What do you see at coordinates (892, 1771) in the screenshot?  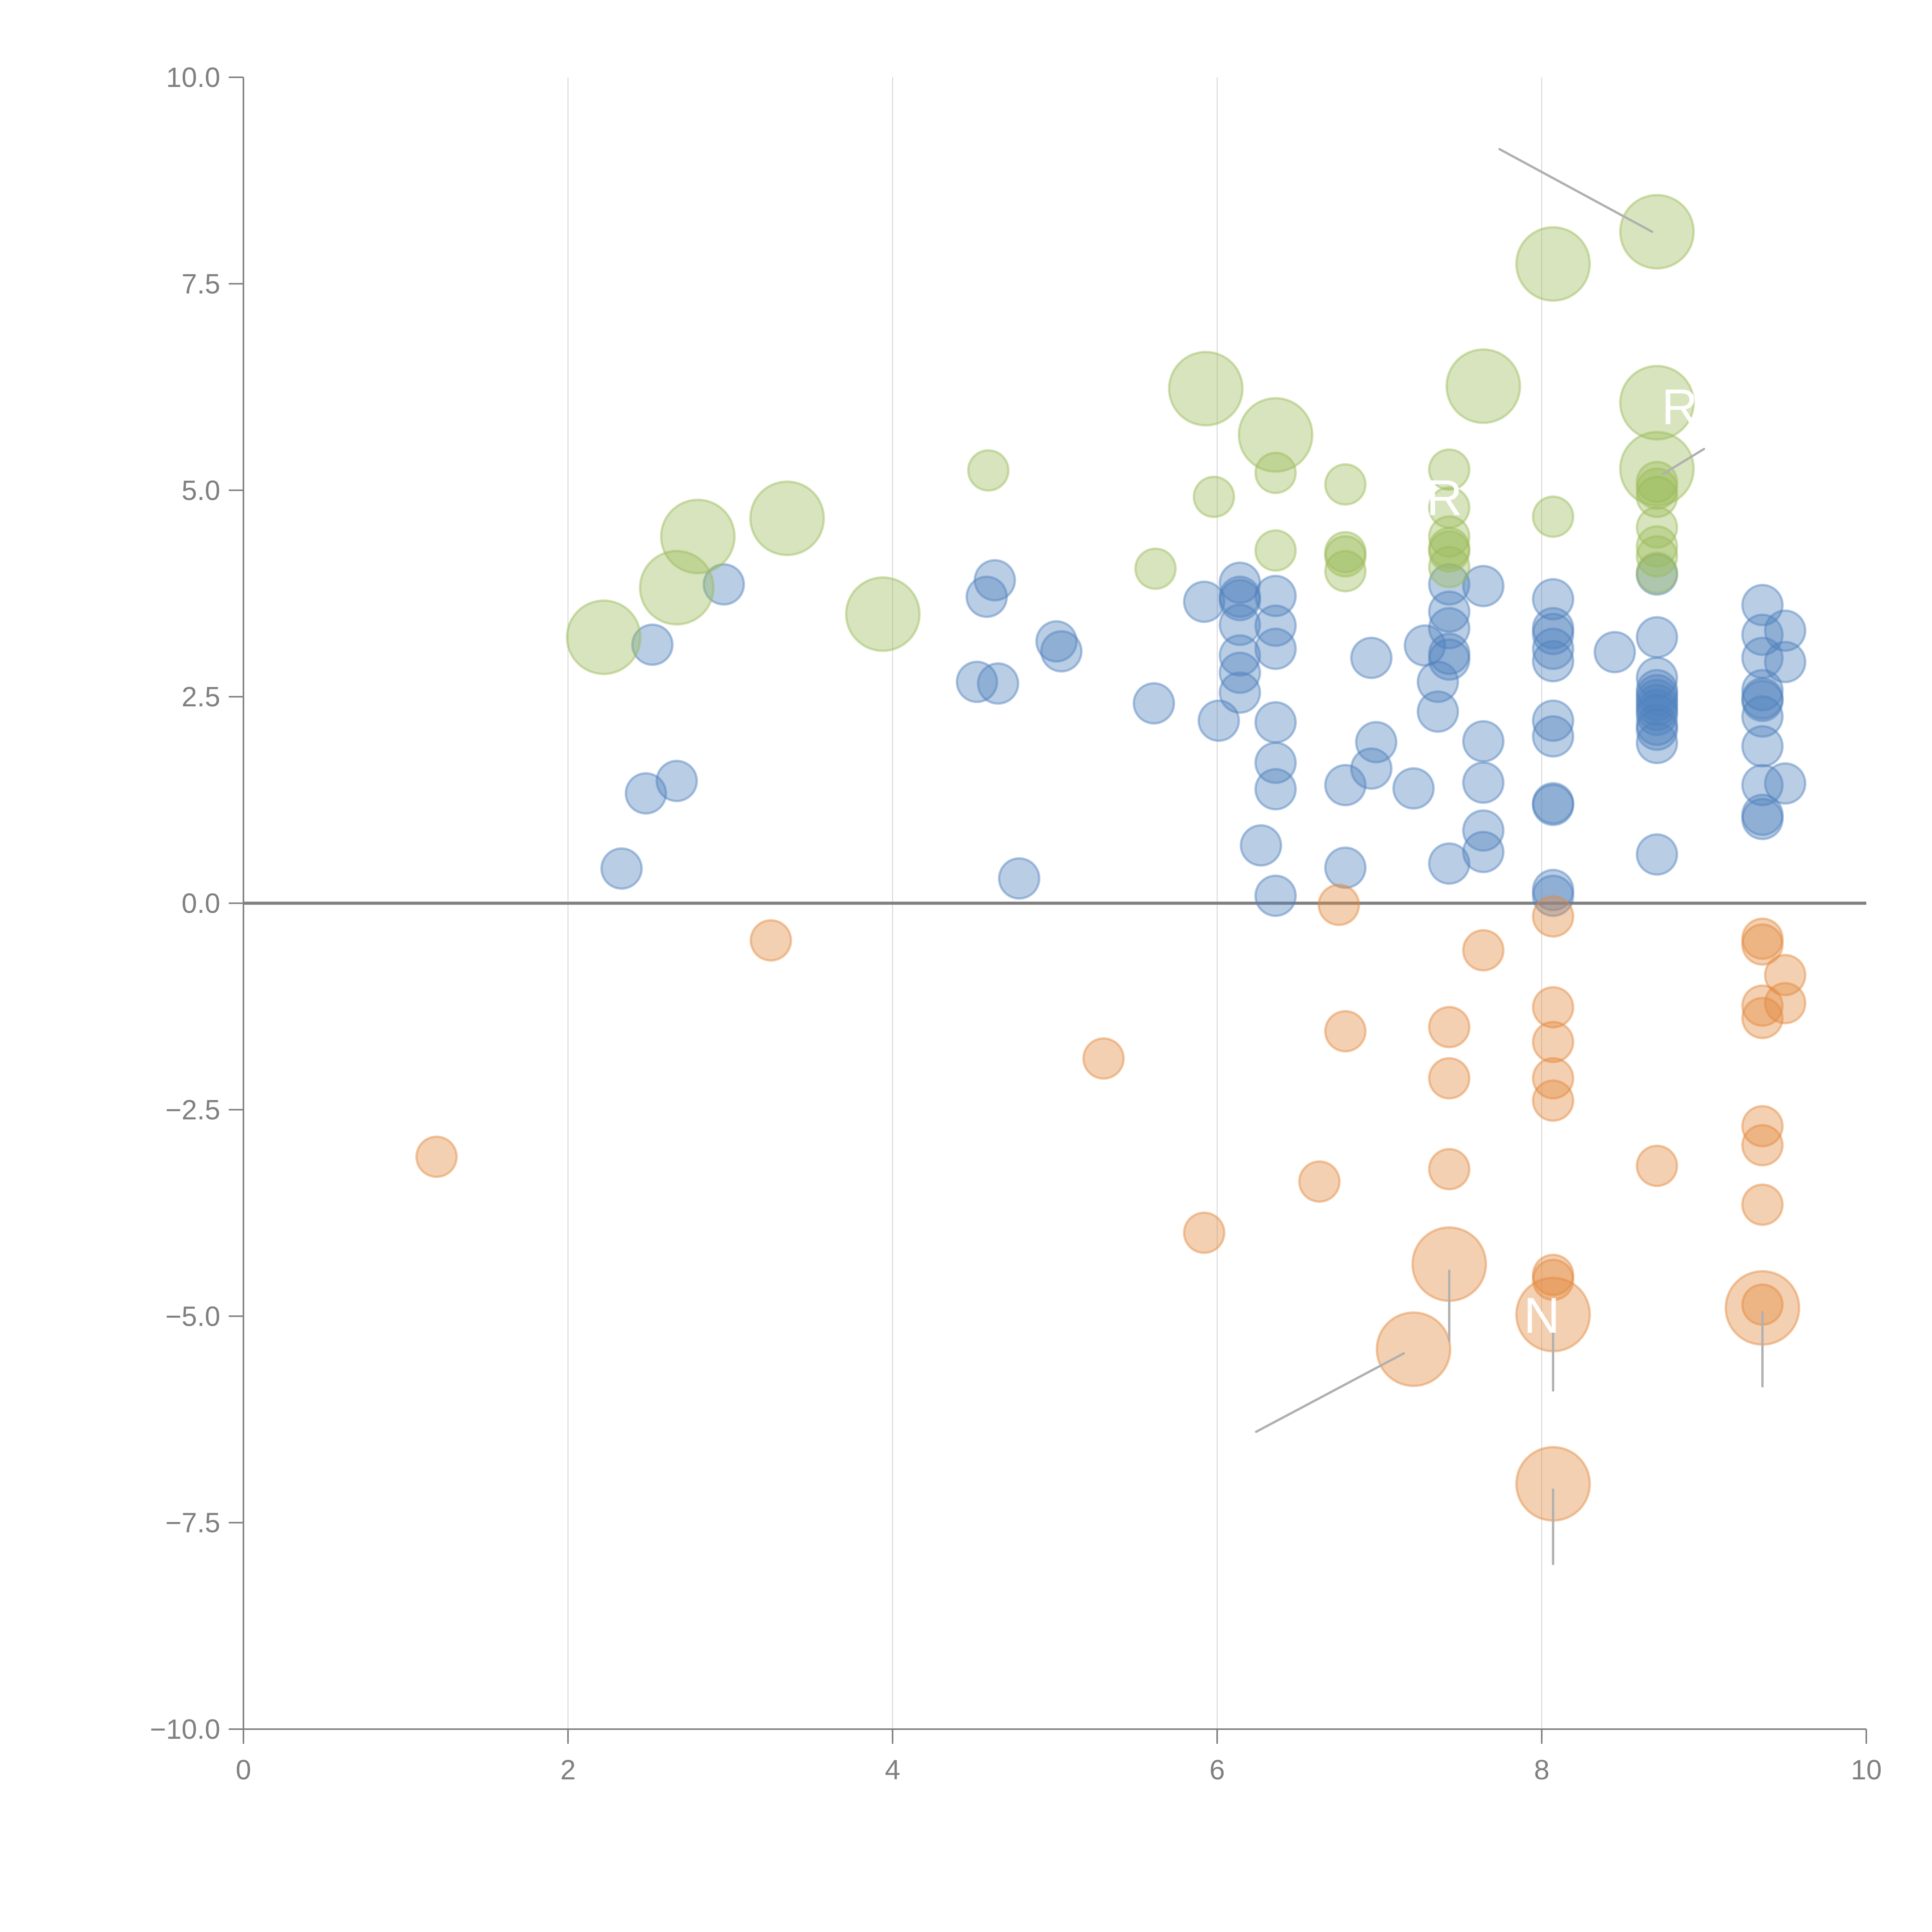 I see `x-tick-label: 4` at bounding box center [892, 1771].